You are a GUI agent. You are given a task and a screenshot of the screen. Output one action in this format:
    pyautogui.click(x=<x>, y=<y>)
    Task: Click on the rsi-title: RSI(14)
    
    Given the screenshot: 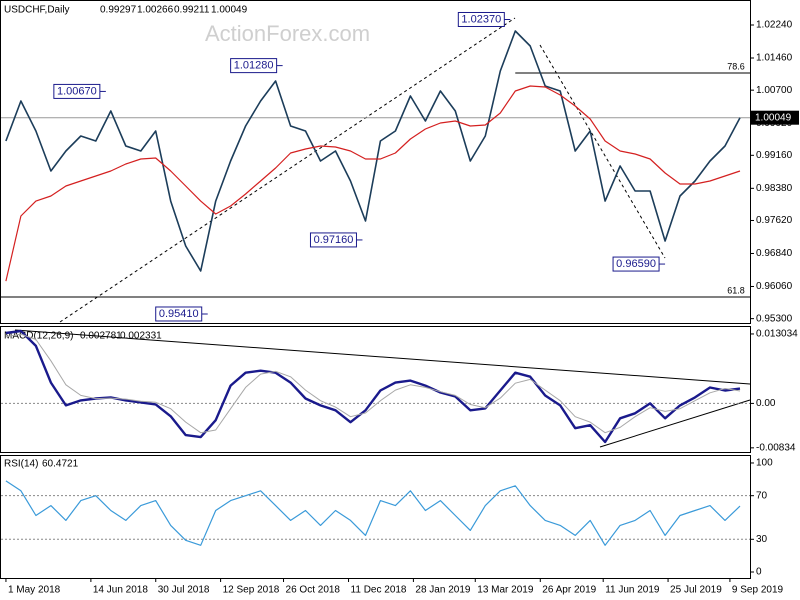 What is the action you would take?
    pyautogui.click(x=21, y=464)
    